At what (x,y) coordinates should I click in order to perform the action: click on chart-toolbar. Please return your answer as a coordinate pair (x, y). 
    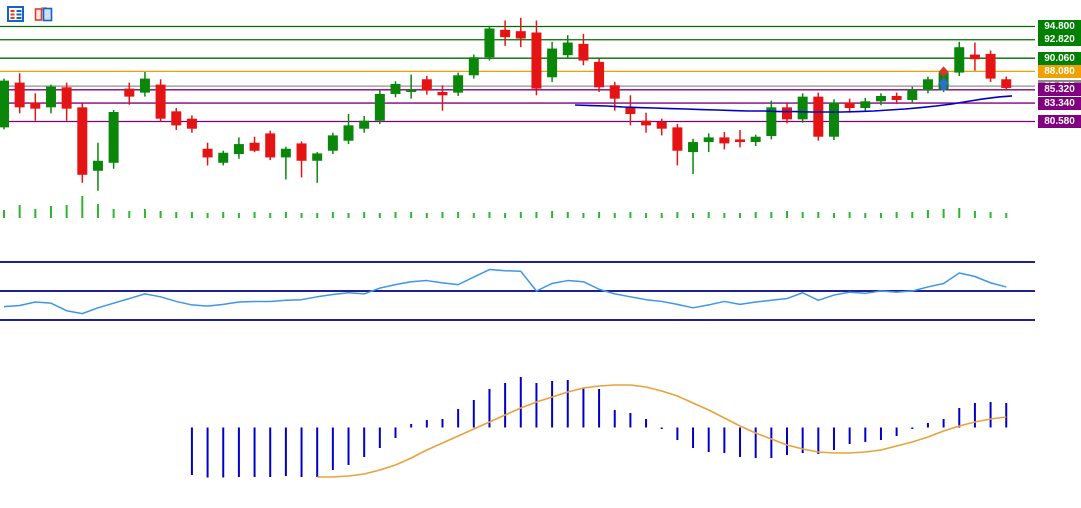
    Looking at the image, I should click on (30, 14).